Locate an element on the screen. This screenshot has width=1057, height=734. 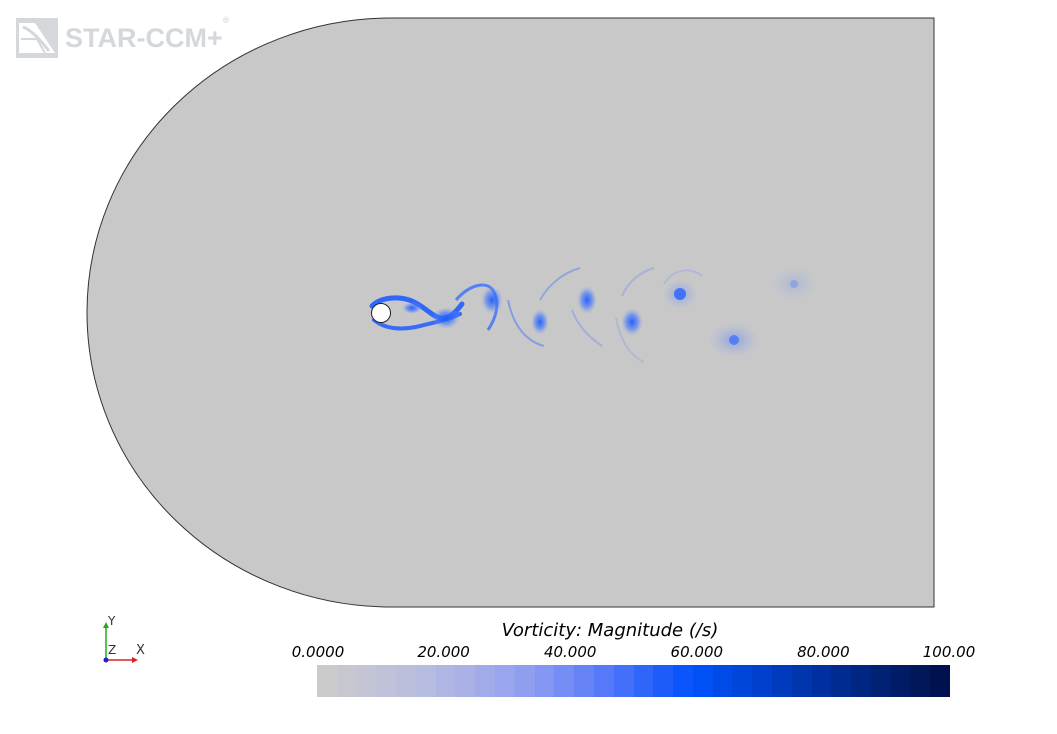
colorbar-tick-label: 100.00 is located at coordinates (949, 652).